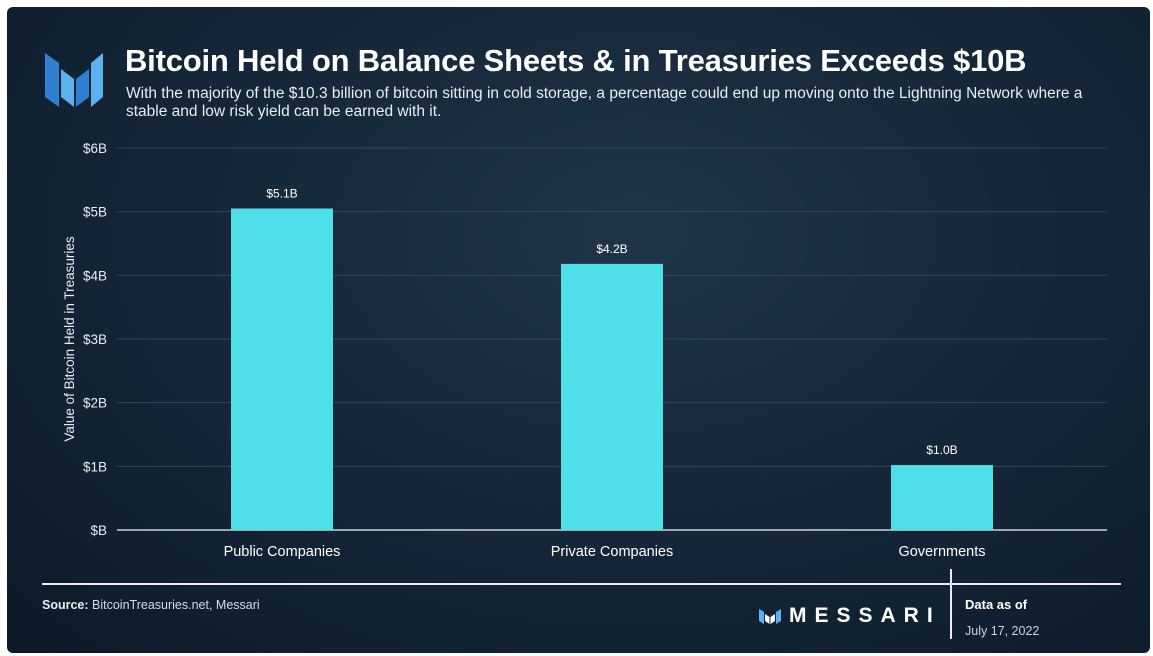 Image resolution: width=1153 pixels, height=656 pixels. Describe the element at coordinates (95, 403) in the screenshot. I see `y-tick-label: $2B` at that location.